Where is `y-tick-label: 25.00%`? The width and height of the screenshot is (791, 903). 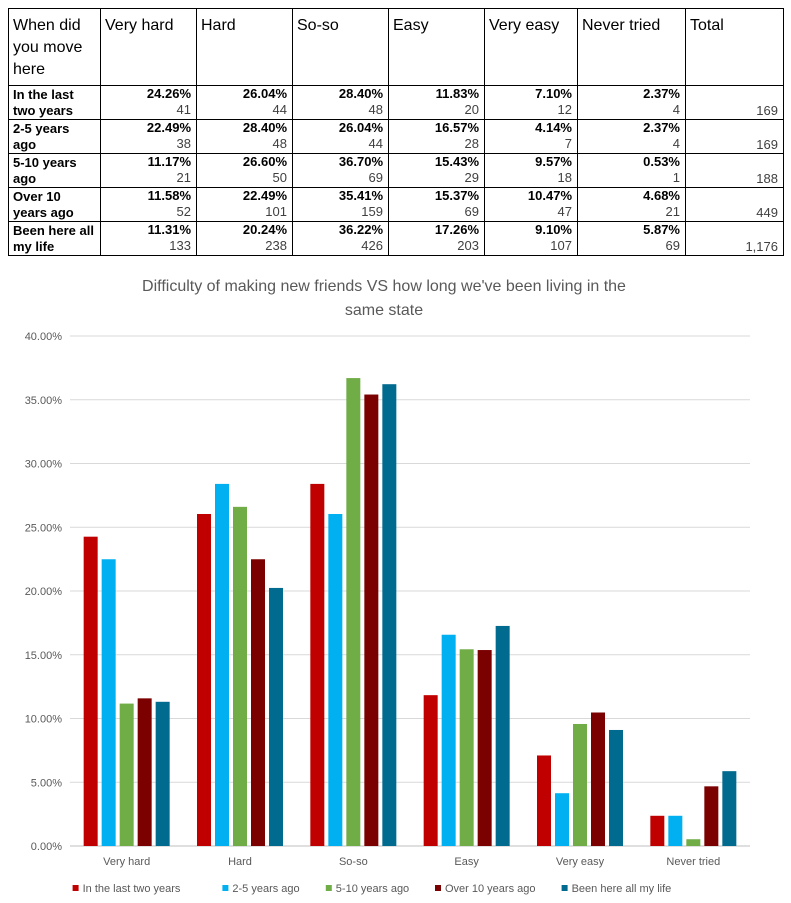 y-tick-label: 25.00% is located at coordinates (44, 528).